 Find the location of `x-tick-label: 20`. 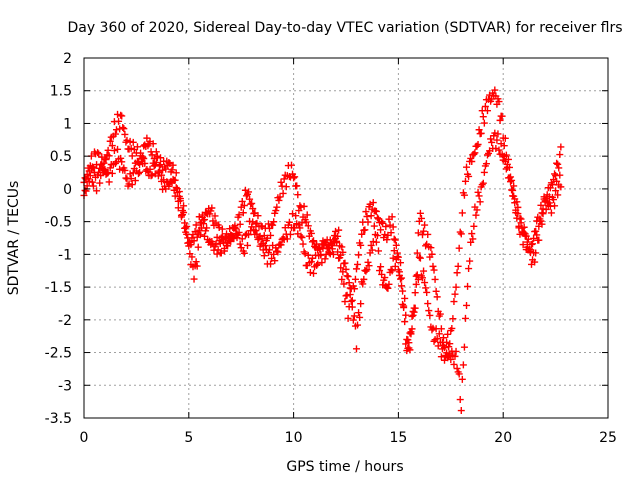

x-tick-label: 20 is located at coordinates (503, 438).